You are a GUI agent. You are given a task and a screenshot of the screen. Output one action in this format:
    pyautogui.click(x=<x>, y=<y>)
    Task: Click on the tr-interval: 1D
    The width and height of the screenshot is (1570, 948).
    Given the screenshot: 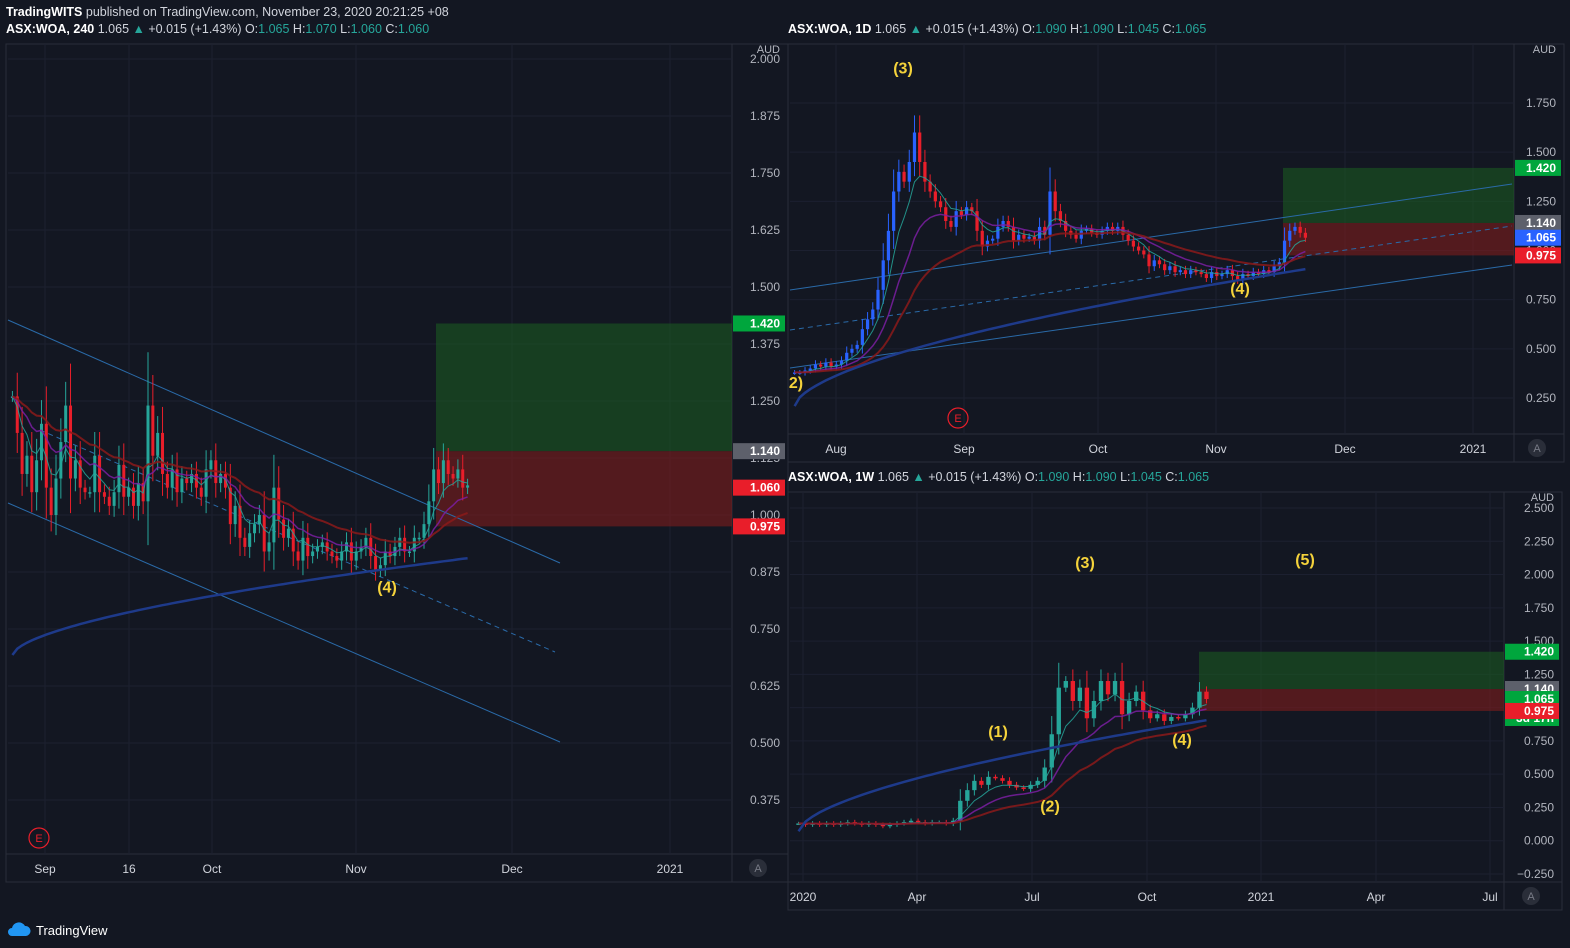 What is the action you would take?
    pyautogui.click(x=863, y=29)
    